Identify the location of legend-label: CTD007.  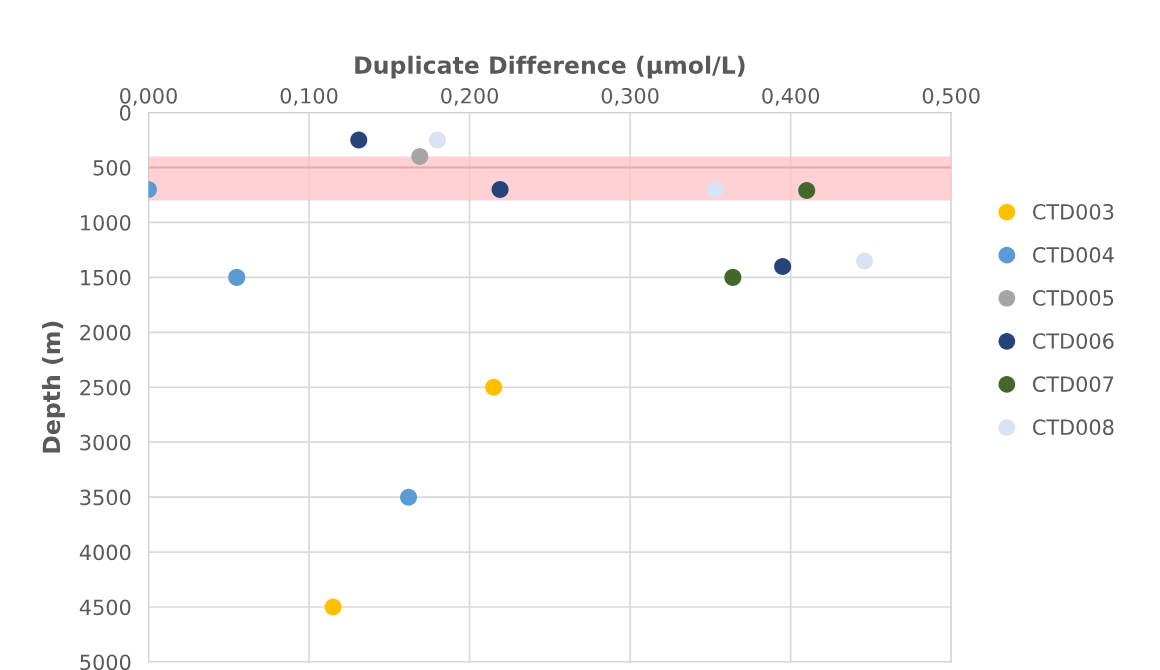
(1073, 384).